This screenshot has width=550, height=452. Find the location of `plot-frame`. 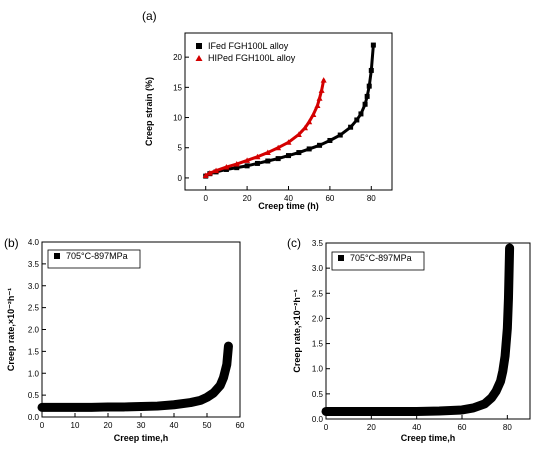

plot-frame is located at coordinates (428, 331).